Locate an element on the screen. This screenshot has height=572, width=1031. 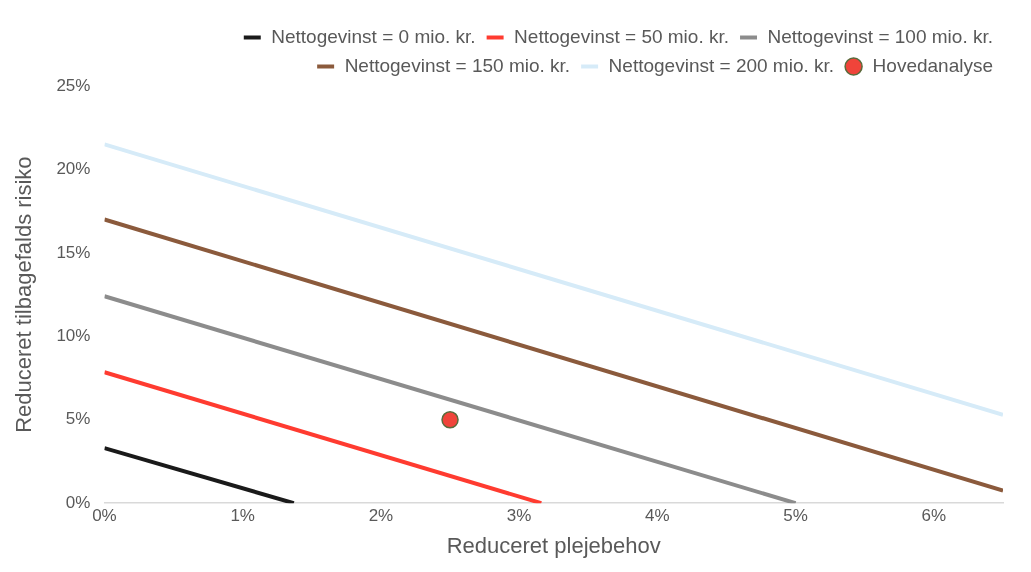
legend-label: Nettogevinst = 150 mio. kr. is located at coordinates (457, 65).